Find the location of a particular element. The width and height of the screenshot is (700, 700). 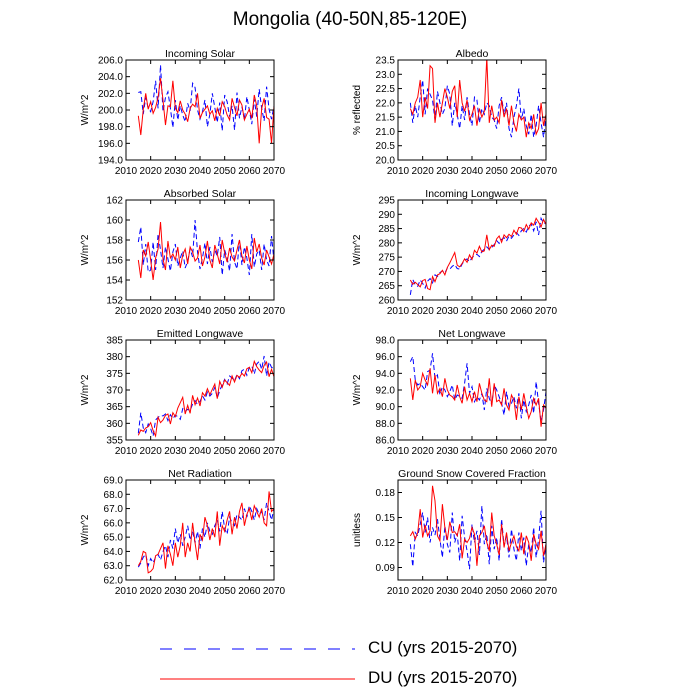

y-tick-label-incoming-longwave: 295 is located at coordinates (386, 201).